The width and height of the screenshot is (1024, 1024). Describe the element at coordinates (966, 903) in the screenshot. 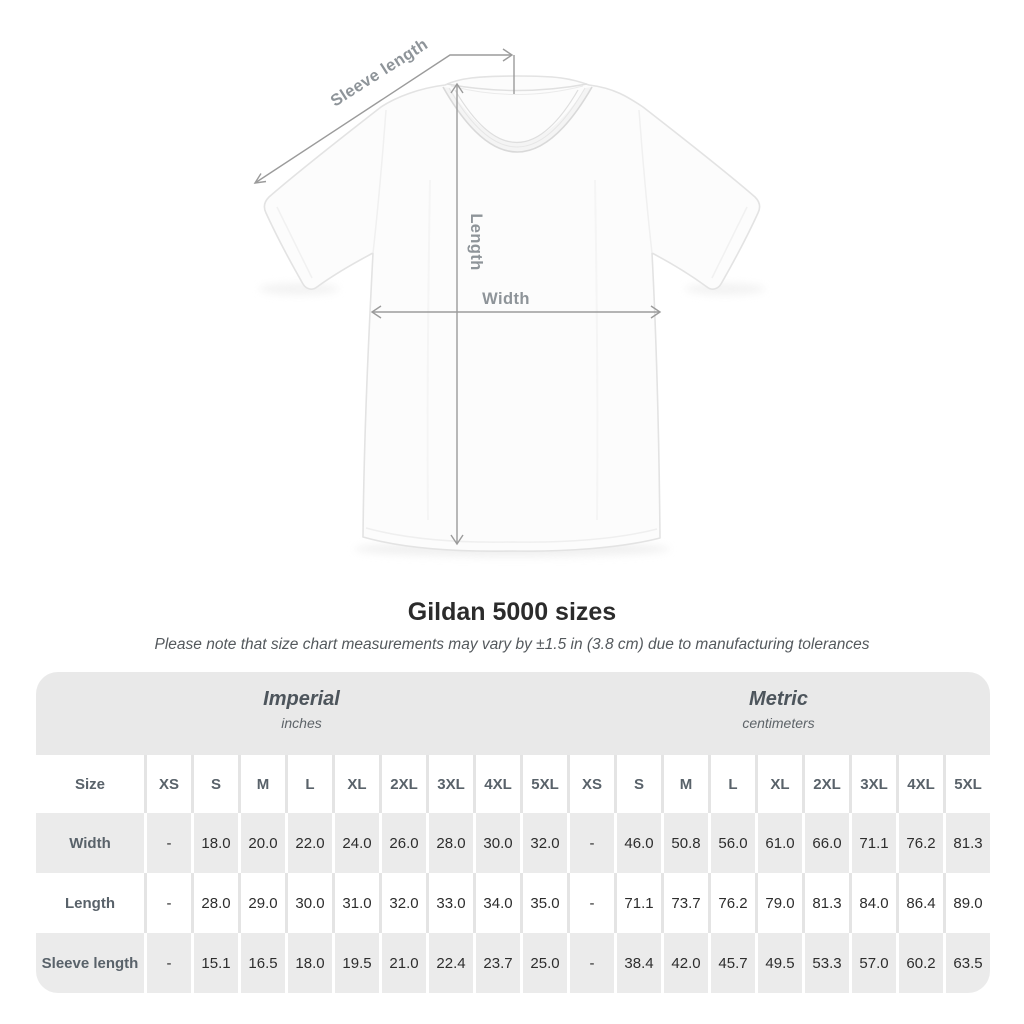

I see `measurement-cell: 89.0` at that location.